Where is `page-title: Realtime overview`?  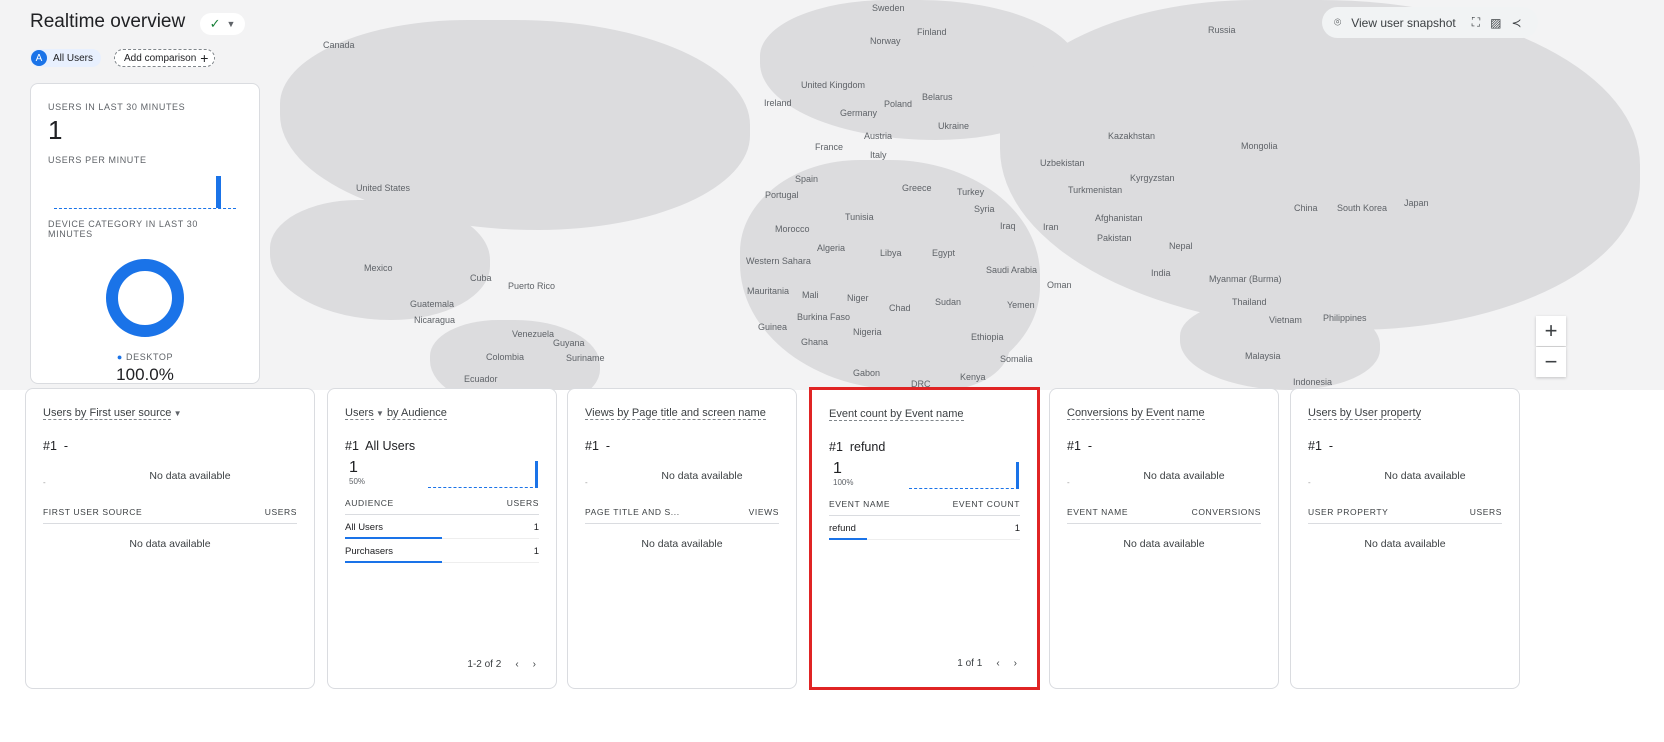 page-title: Realtime overview is located at coordinates (108, 21).